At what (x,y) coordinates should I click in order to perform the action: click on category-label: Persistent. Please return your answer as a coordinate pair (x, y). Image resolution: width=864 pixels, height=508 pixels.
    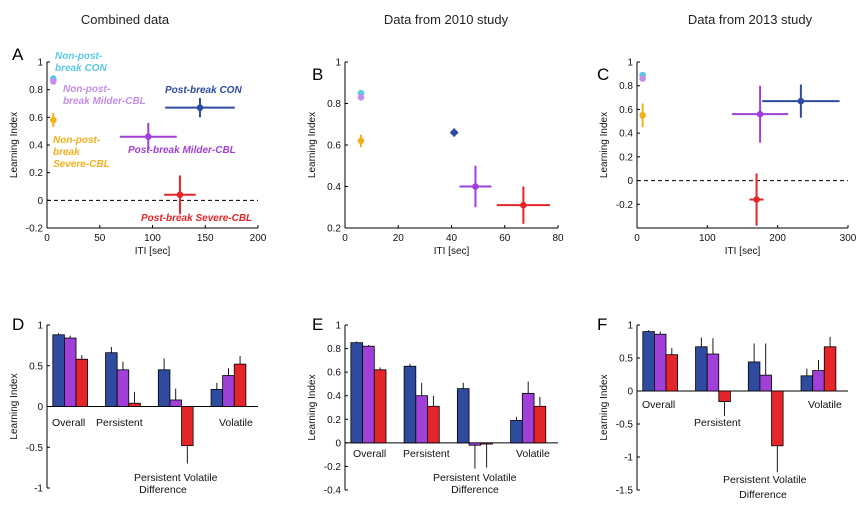
    Looking at the image, I should click on (426, 454).